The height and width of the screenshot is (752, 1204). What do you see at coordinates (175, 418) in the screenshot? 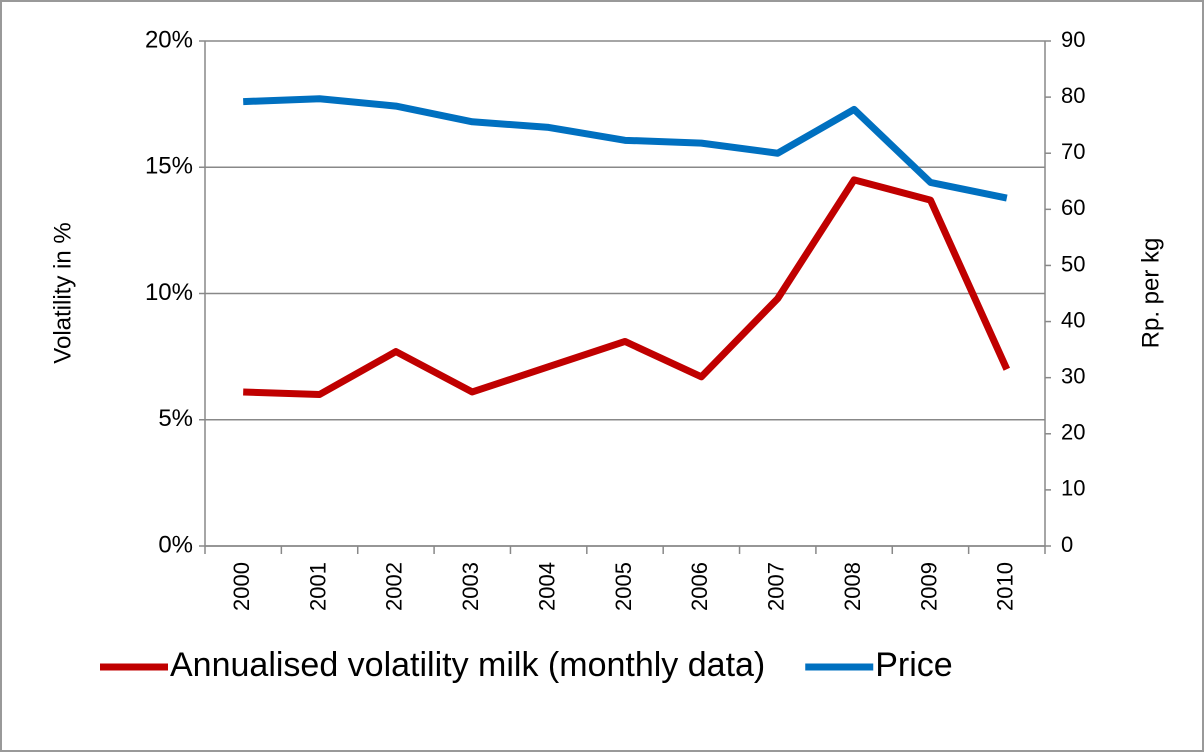
I see `y-tick-label: 5%` at bounding box center [175, 418].